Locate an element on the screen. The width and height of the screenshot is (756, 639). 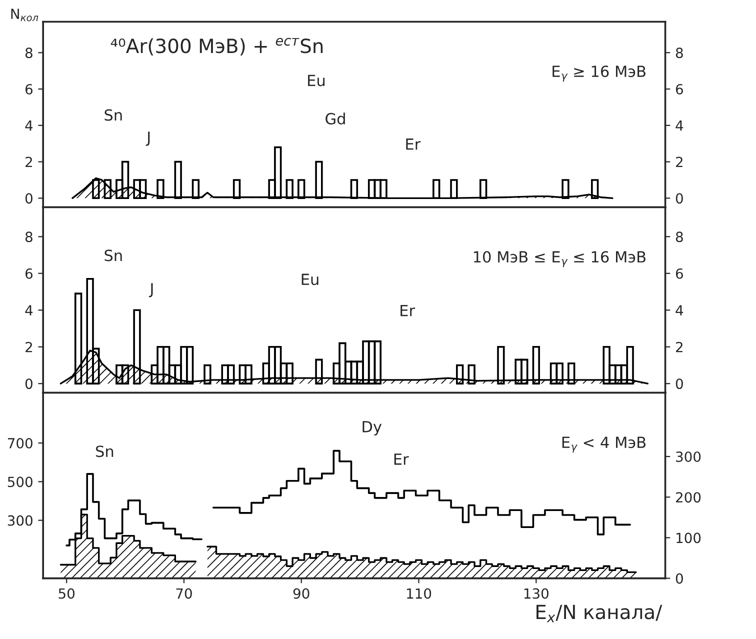
y-tick-label: 500 is located at coordinates (20, 482).